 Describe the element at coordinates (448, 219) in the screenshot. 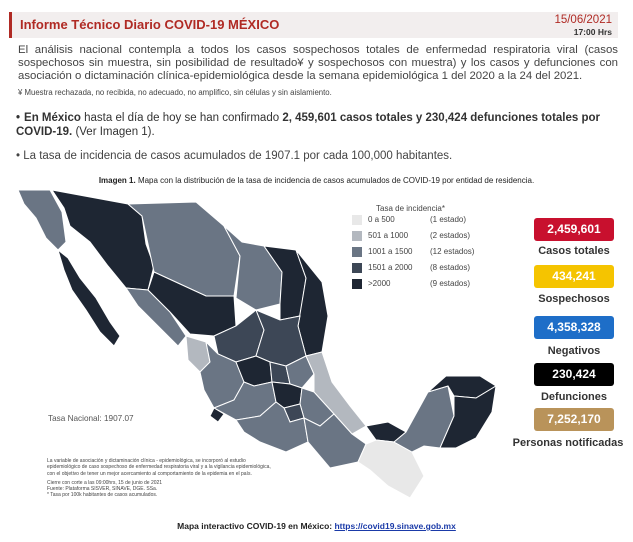

I see `legend-count: (1 estado)` at that location.